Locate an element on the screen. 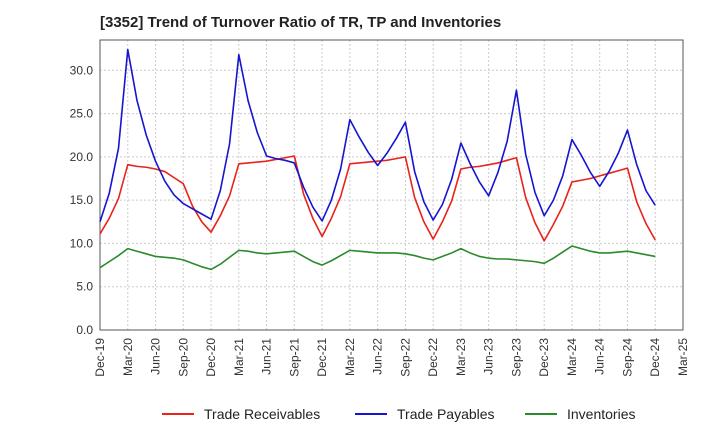 Image resolution: width=720 pixels, height=440 pixels. x-tick-label: Mar-23 is located at coordinates (461, 357).